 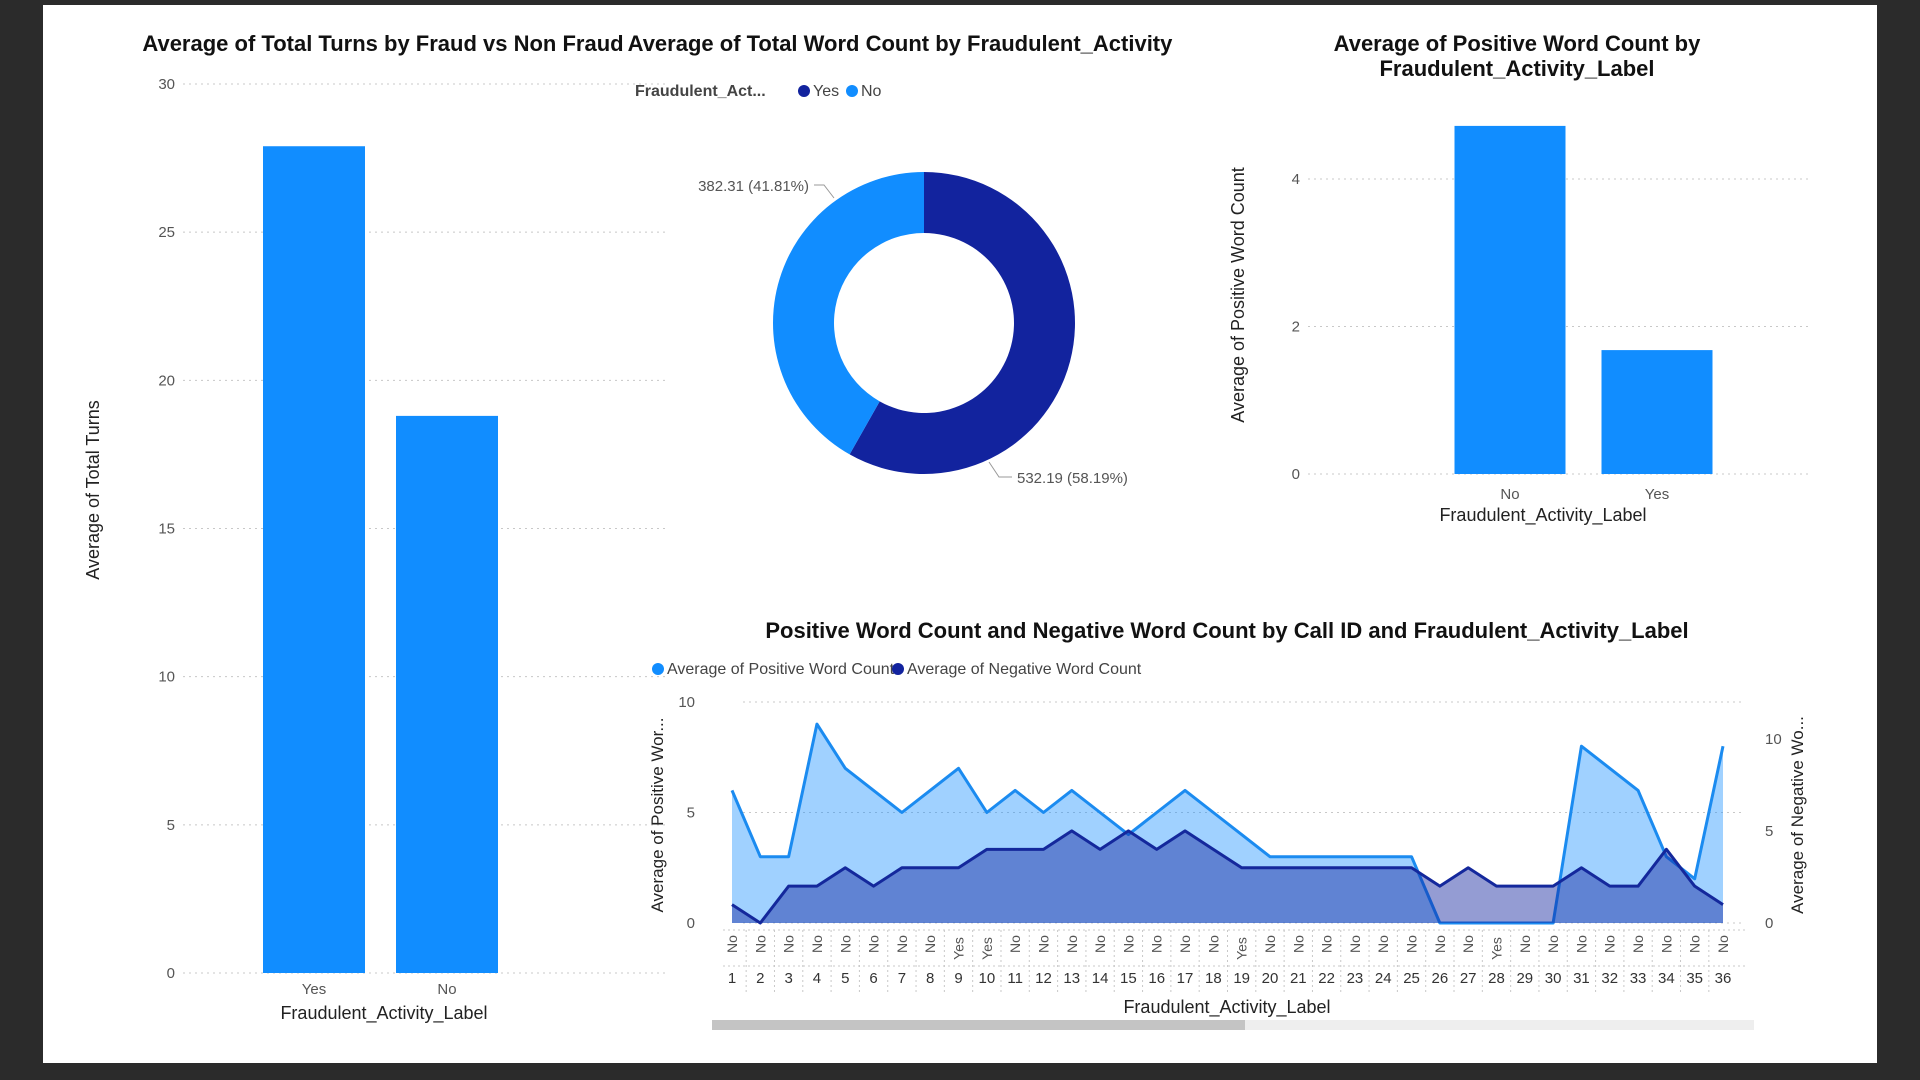 I want to click on y-tick-label-left: 0, so click(x=691, y=923).